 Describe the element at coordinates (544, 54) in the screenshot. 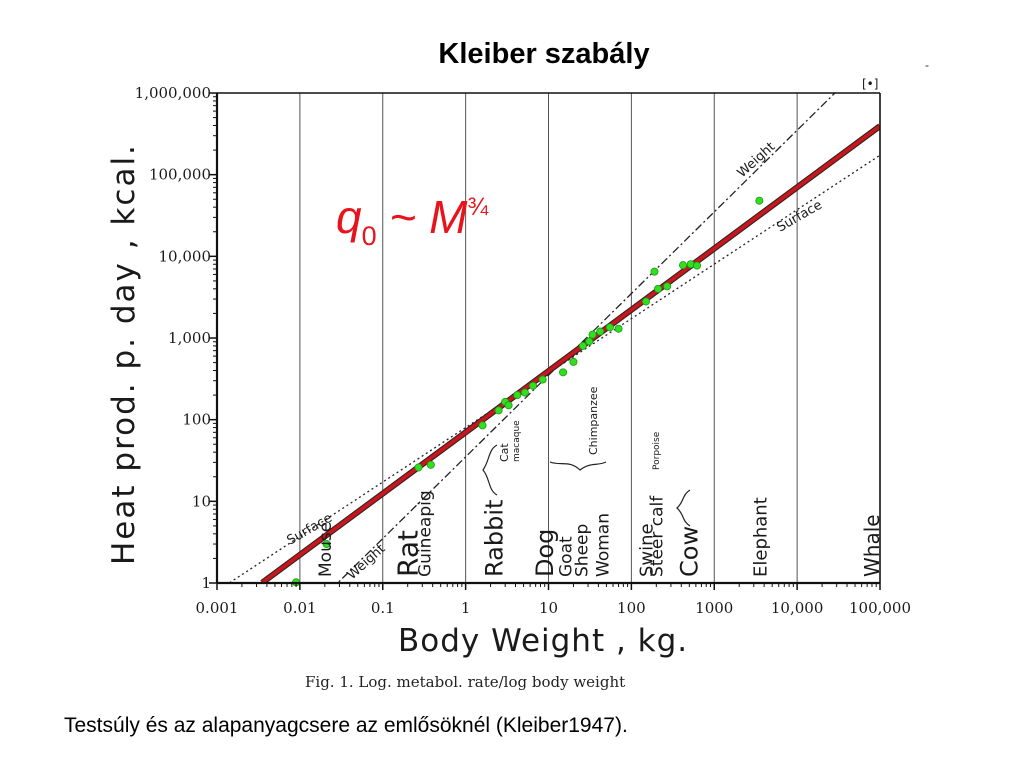

I see `slide-title: Kleiber szabály` at that location.